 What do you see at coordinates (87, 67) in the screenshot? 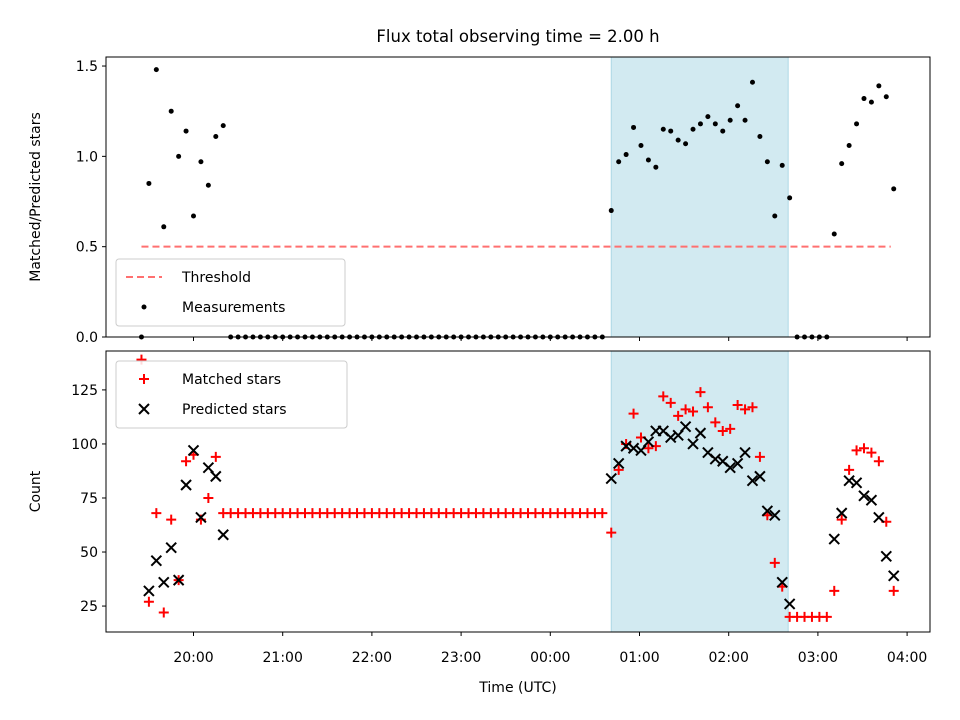
I see `y-tick-label: 1.5` at bounding box center [87, 67].